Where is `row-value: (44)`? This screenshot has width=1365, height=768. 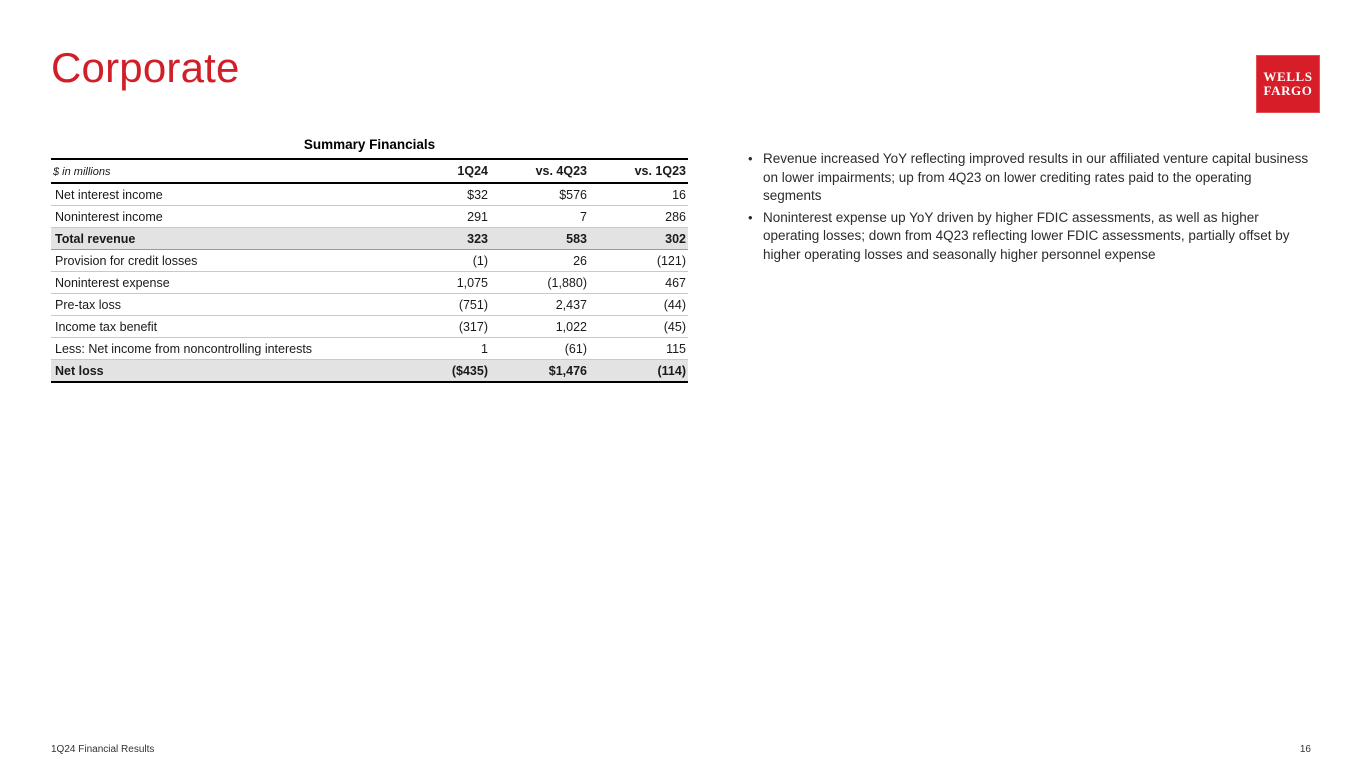
row-value: (44) is located at coordinates (638, 304).